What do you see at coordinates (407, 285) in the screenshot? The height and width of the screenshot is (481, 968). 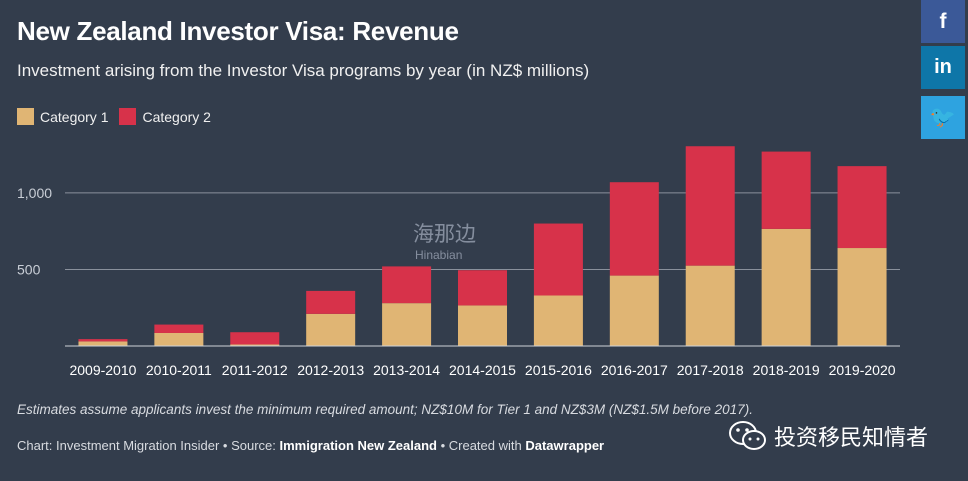 I see `bar-category-2-2013-2014` at bounding box center [407, 285].